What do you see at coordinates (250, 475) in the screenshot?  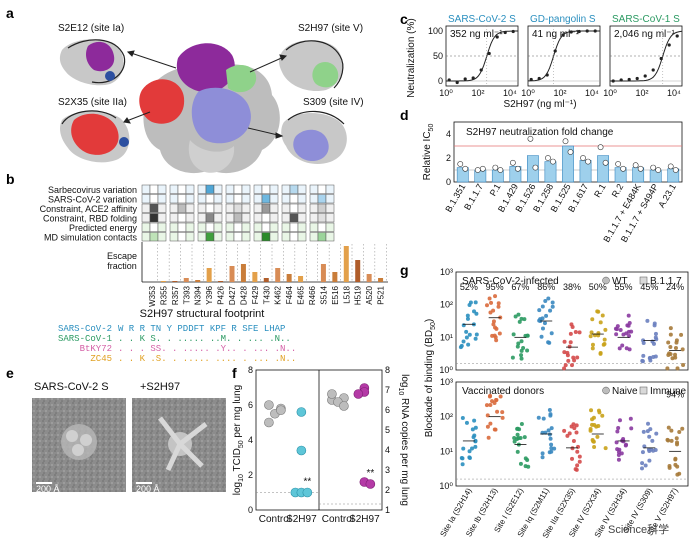 I see `lung-left-ytick: 2` at bounding box center [250, 475].